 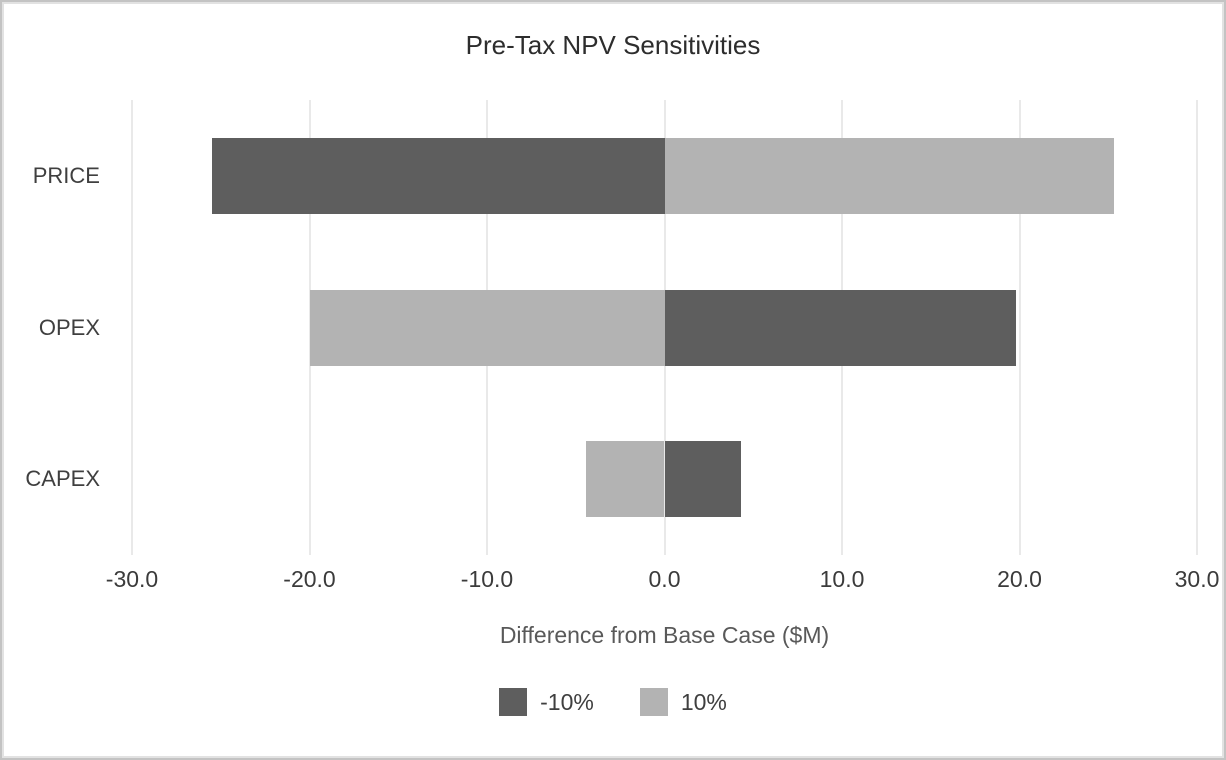 What do you see at coordinates (487, 327) in the screenshot?
I see `bar-opex-10pct` at bounding box center [487, 327].